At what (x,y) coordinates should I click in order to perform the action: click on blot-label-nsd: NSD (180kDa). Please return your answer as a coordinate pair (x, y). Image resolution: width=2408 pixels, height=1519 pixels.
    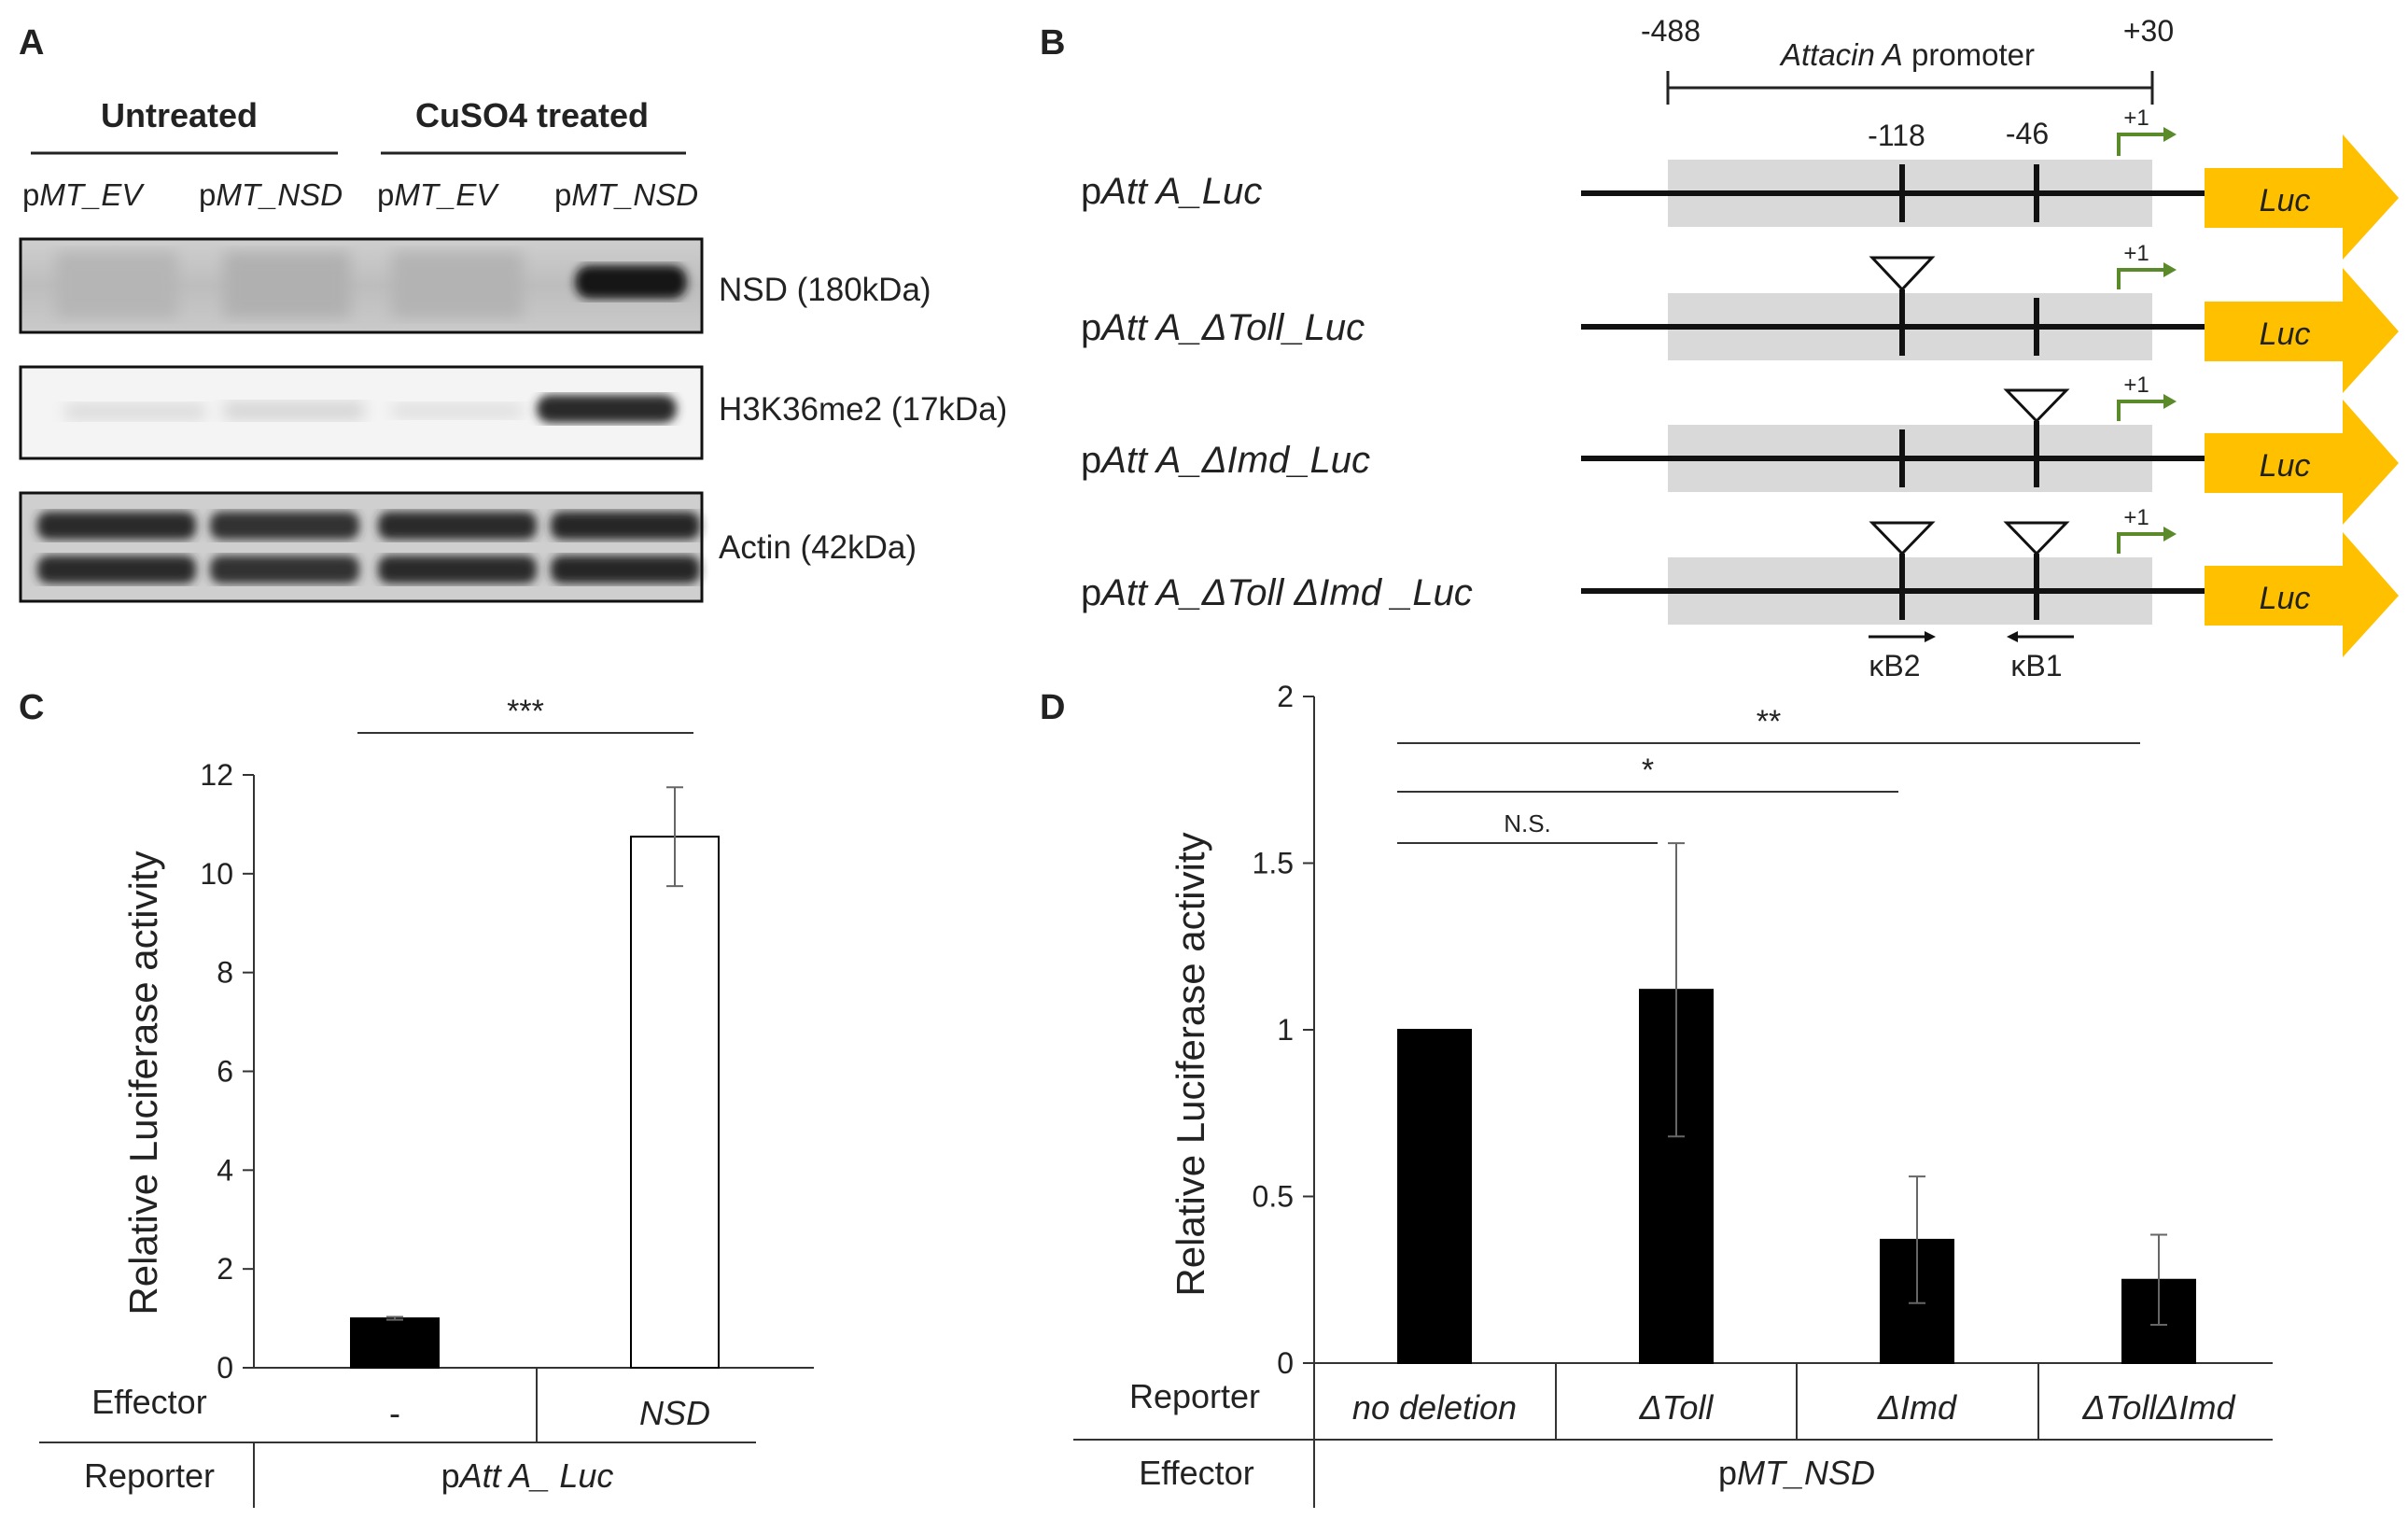
    Looking at the image, I should click on (825, 290).